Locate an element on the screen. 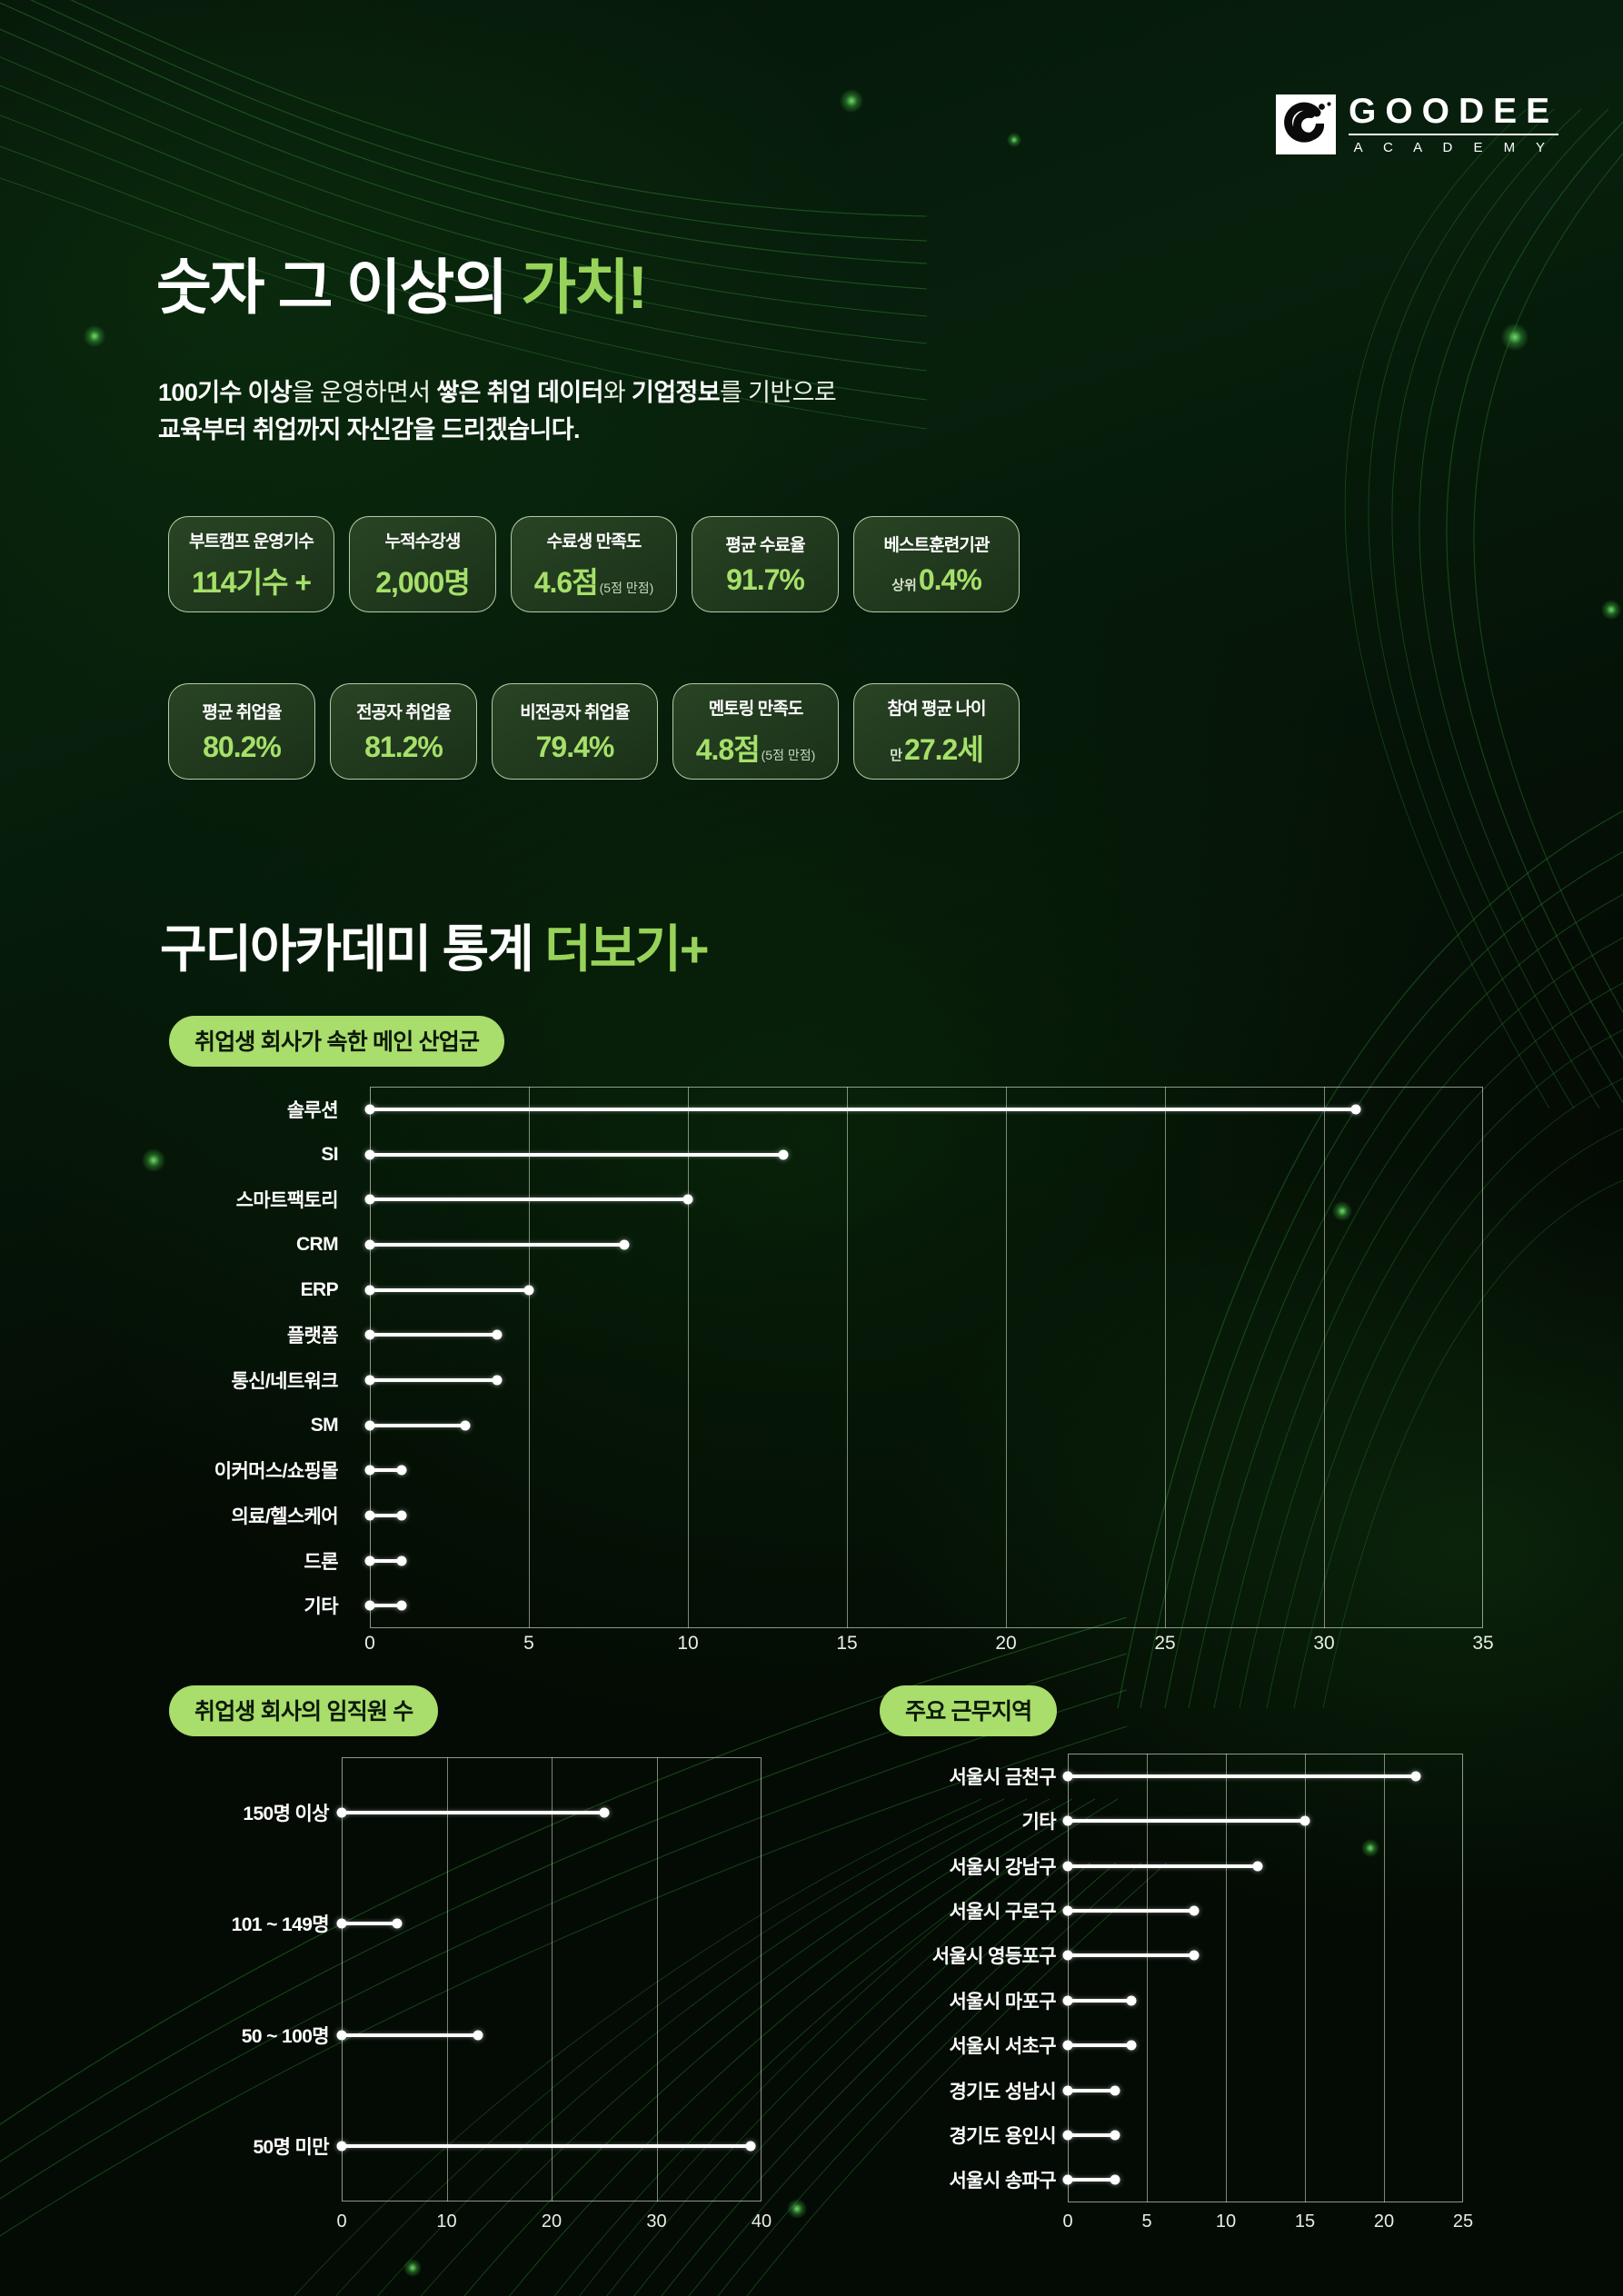 The image size is (1623, 2296). stat-card-label: 누적수강생 is located at coordinates (423, 542).